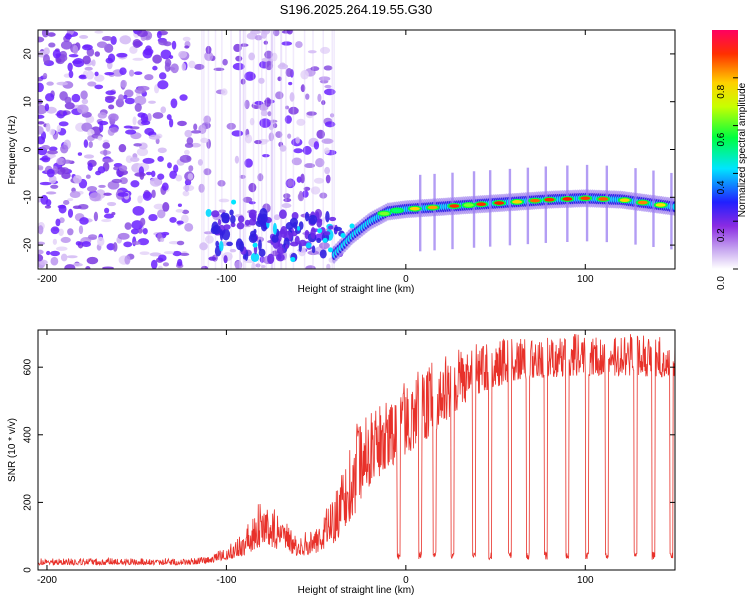  What do you see at coordinates (481, 204) in the screenshot?
I see `ridge-hot-spot` at bounding box center [481, 204].